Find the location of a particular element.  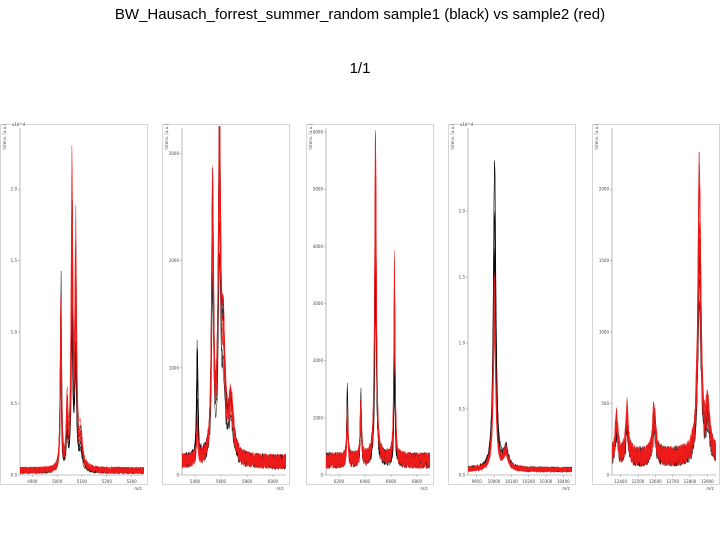

x-tick-label: 5100 is located at coordinates (82, 481).